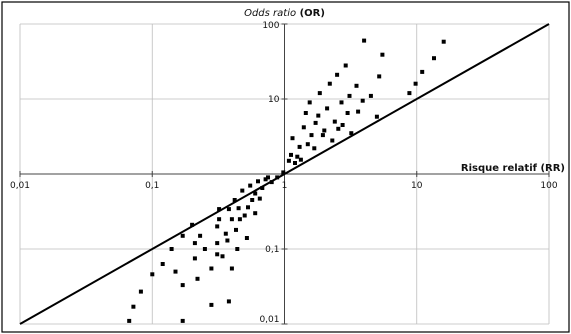 Image resolution: width=571 pixels, height=334 pixels. I want to click on y-axis-title-rest: (OR), so click(310, 13).